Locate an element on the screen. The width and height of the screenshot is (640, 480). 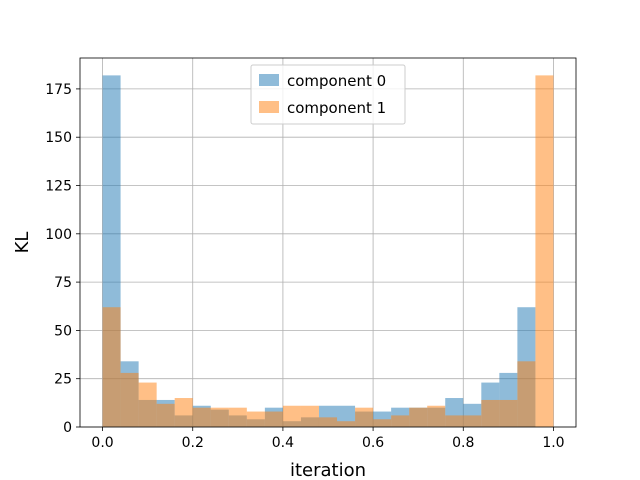
y-tick-label: 125 is located at coordinates (58, 187).